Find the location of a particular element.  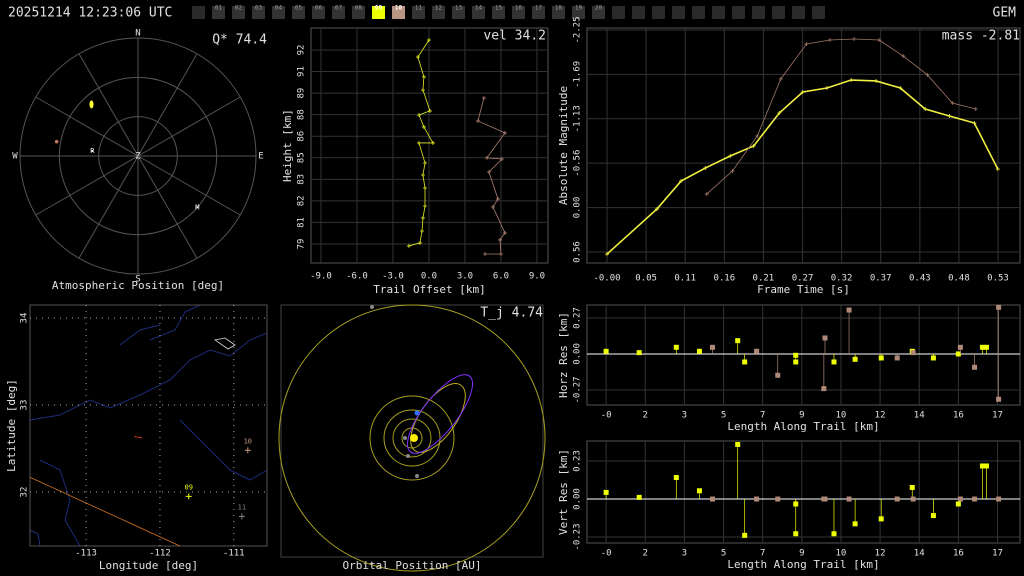

x-tick-label: 17 is located at coordinates (997, 554).